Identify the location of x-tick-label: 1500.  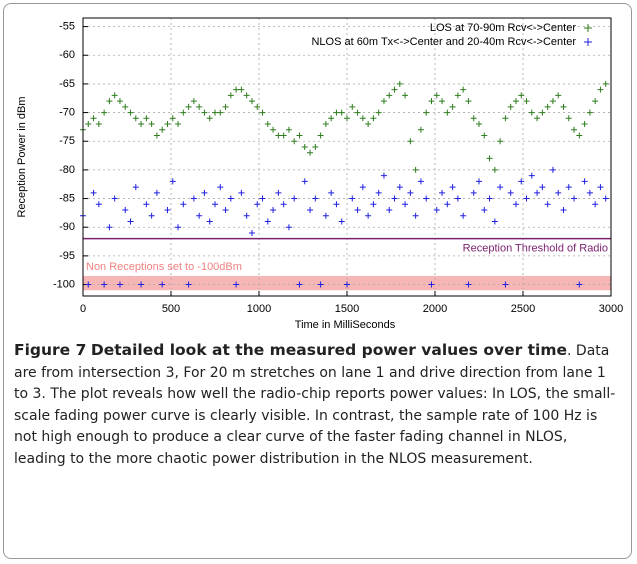
(347, 309).